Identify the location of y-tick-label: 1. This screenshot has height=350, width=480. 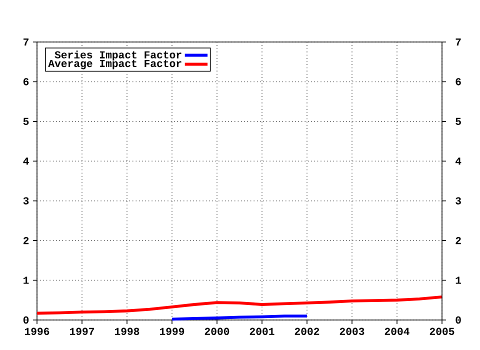
(26, 280).